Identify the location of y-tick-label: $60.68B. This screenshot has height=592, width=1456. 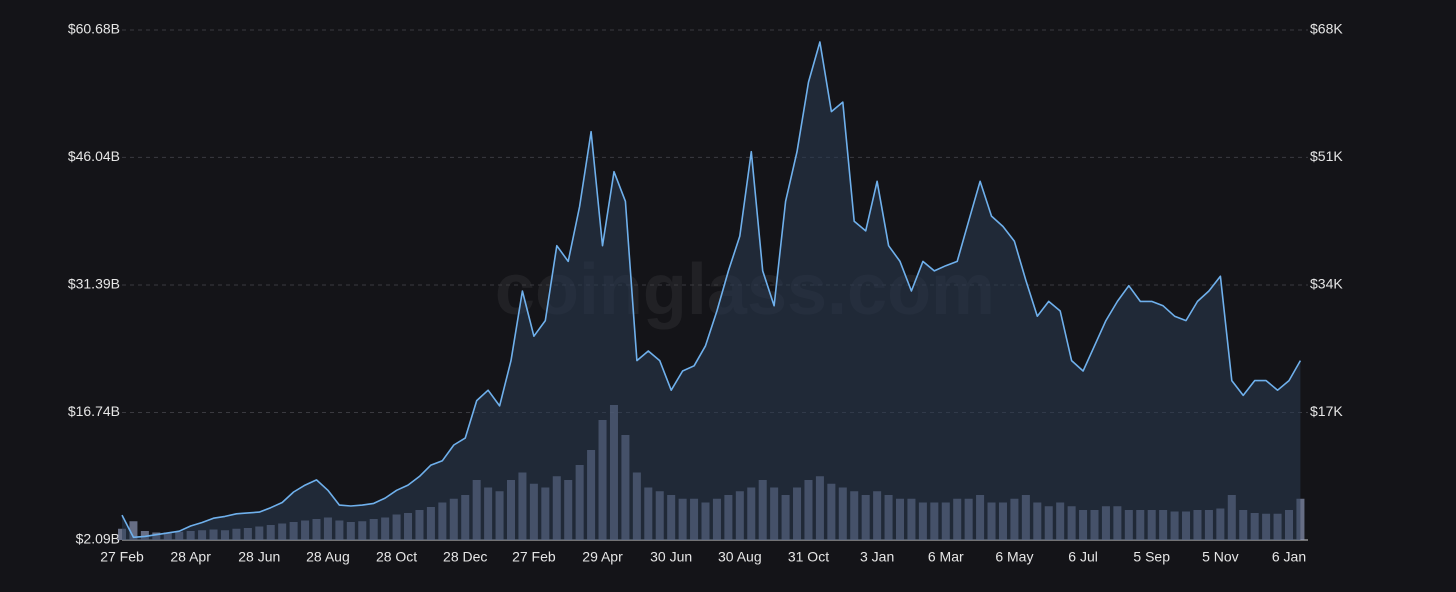
(94, 29).